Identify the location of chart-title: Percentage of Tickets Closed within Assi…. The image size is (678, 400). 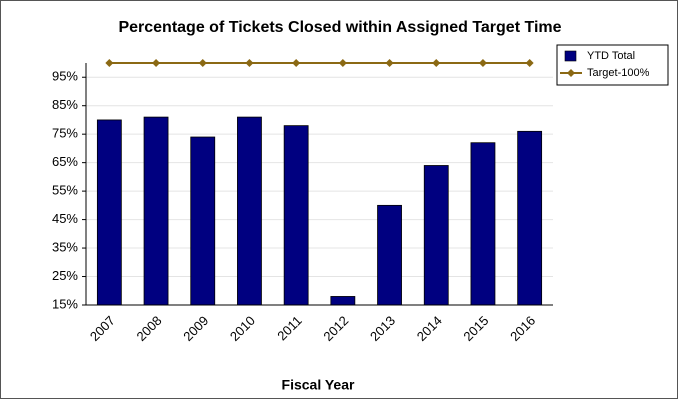
(339, 27).